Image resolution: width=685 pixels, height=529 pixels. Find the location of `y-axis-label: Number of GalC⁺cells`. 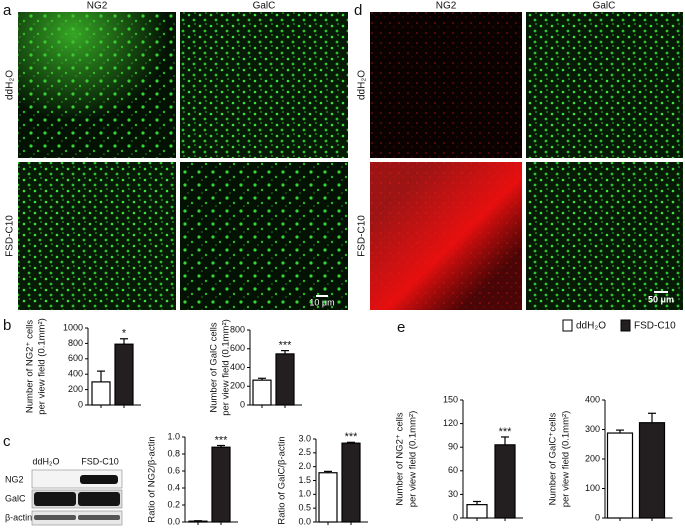

y-axis-label: Number of GalC⁺cells is located at coordinates (553, 458).